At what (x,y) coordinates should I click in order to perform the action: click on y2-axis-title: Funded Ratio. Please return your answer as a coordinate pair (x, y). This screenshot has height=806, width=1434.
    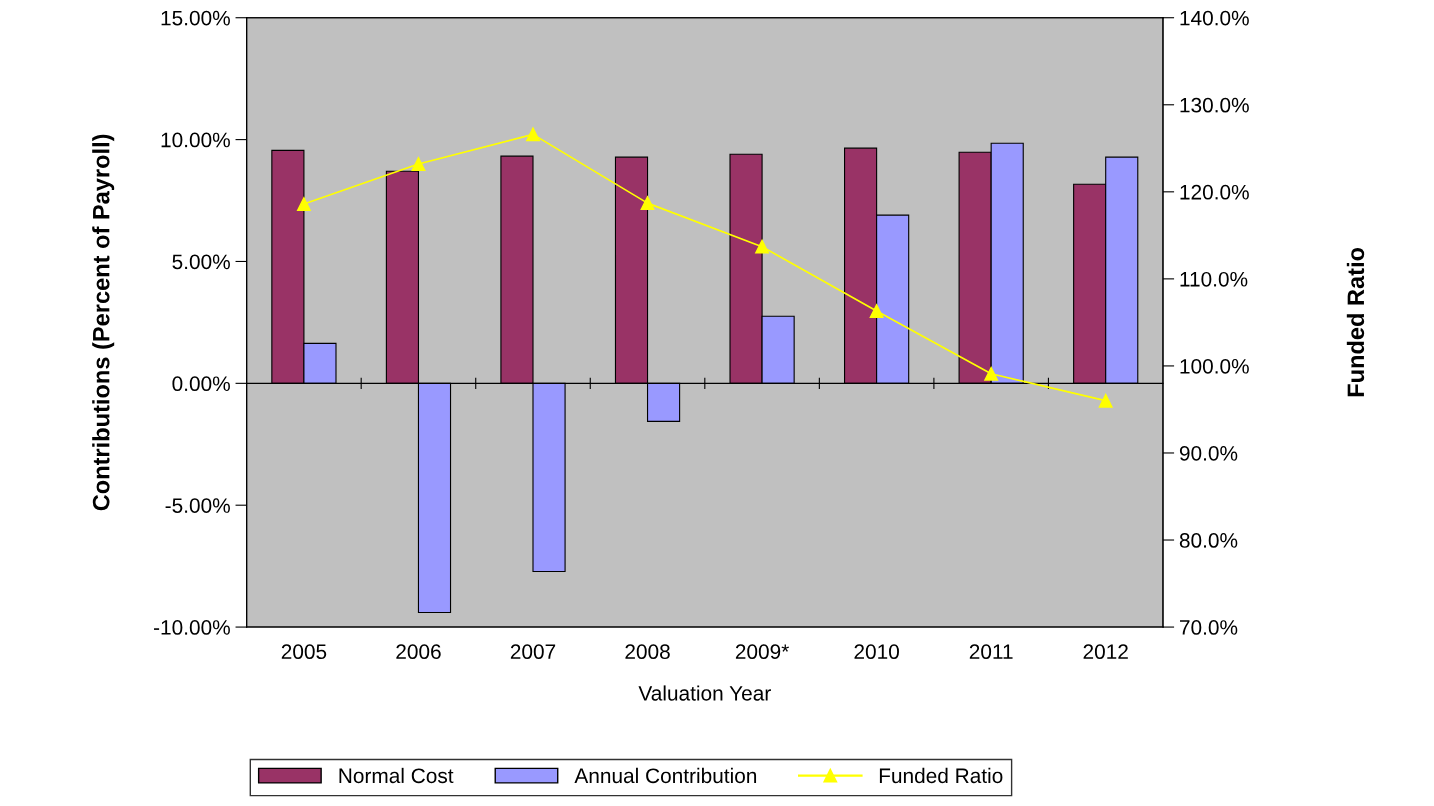
    Looking at the image, I should click on (1355, 322).